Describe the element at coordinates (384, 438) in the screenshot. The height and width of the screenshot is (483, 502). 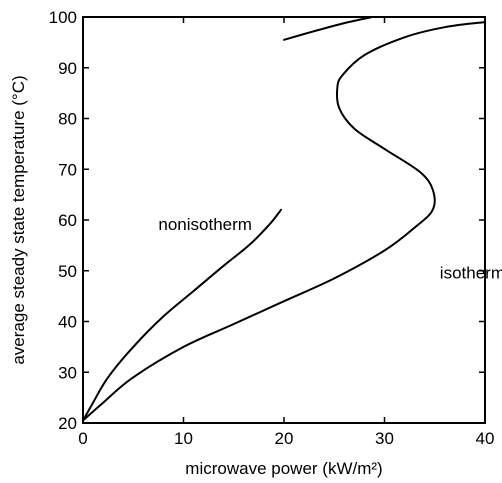
I see `x-tick-label: 30` at that location.